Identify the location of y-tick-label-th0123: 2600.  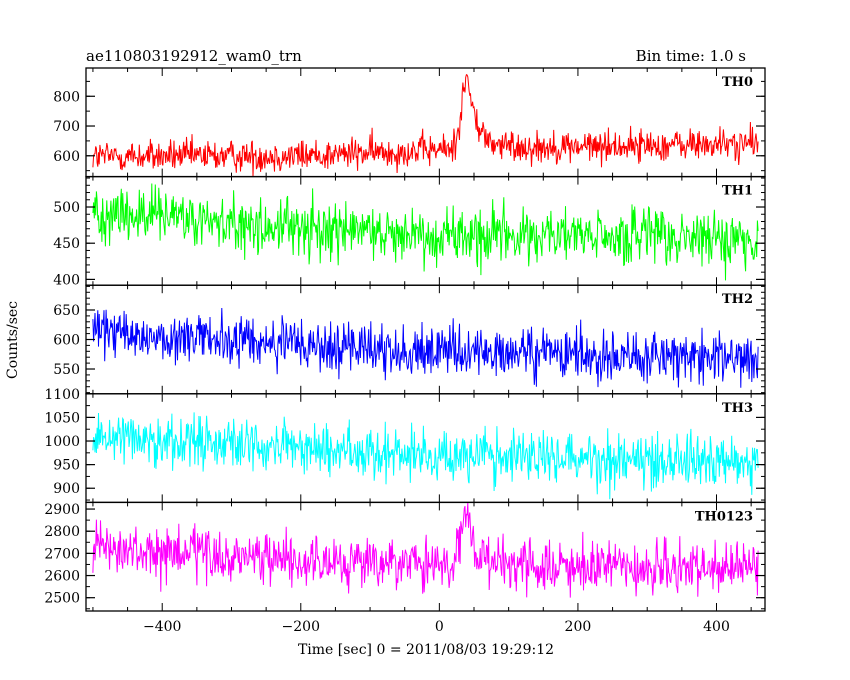
(62, 577).